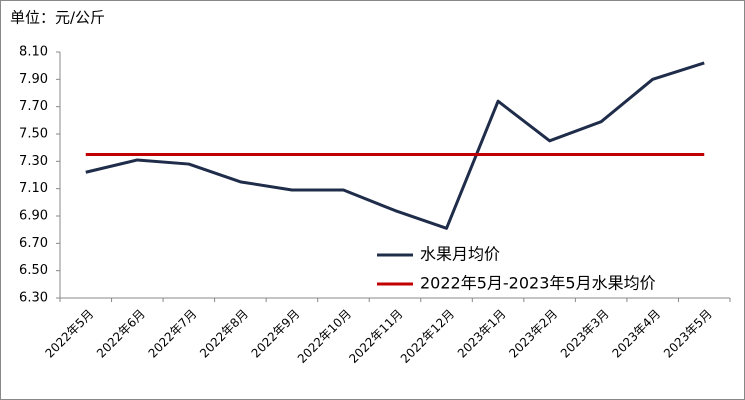  Describe the element at coordinates (33, 79) in the screenshot. I see `y-tick-label: 7.90` at that location.